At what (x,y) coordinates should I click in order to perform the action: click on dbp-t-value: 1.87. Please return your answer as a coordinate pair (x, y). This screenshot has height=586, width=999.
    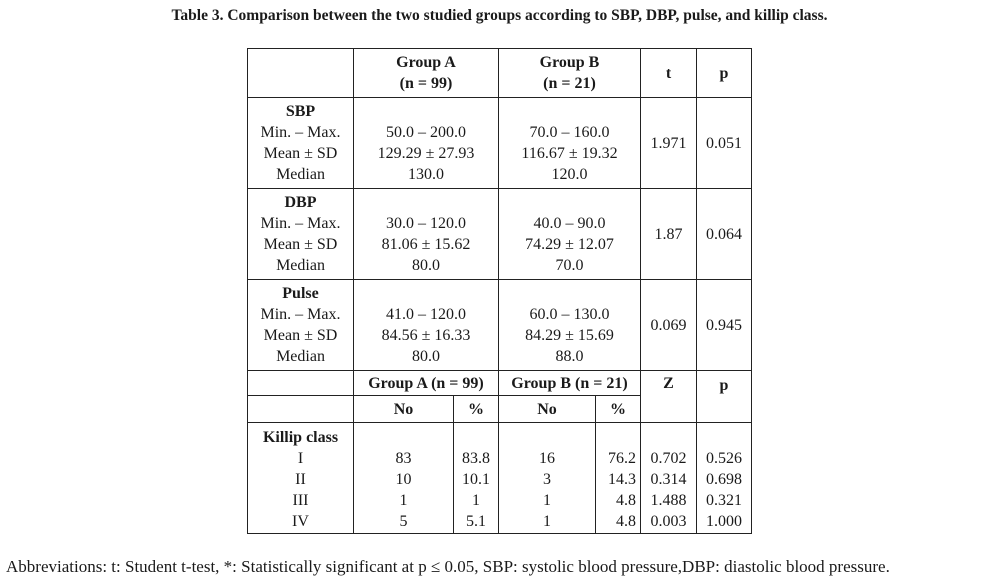
    Looking at the image, I should click on (668, 234).